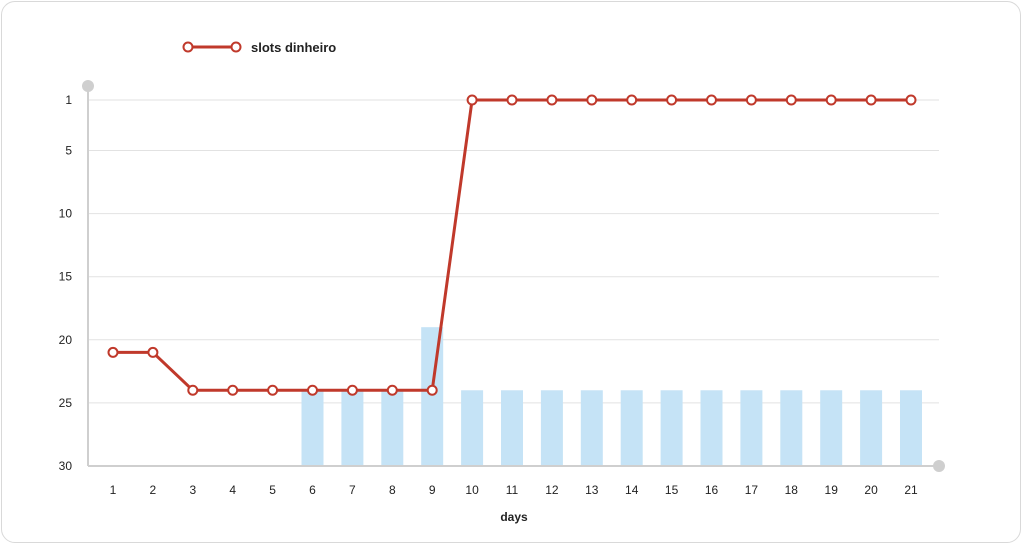 Image resolution: width=1024 pixels, height=548 pixels. What do you see at coordinates (392, 490) in the screenshot?
I see `x-tick-label: 8` at bounding box center [392, 490].